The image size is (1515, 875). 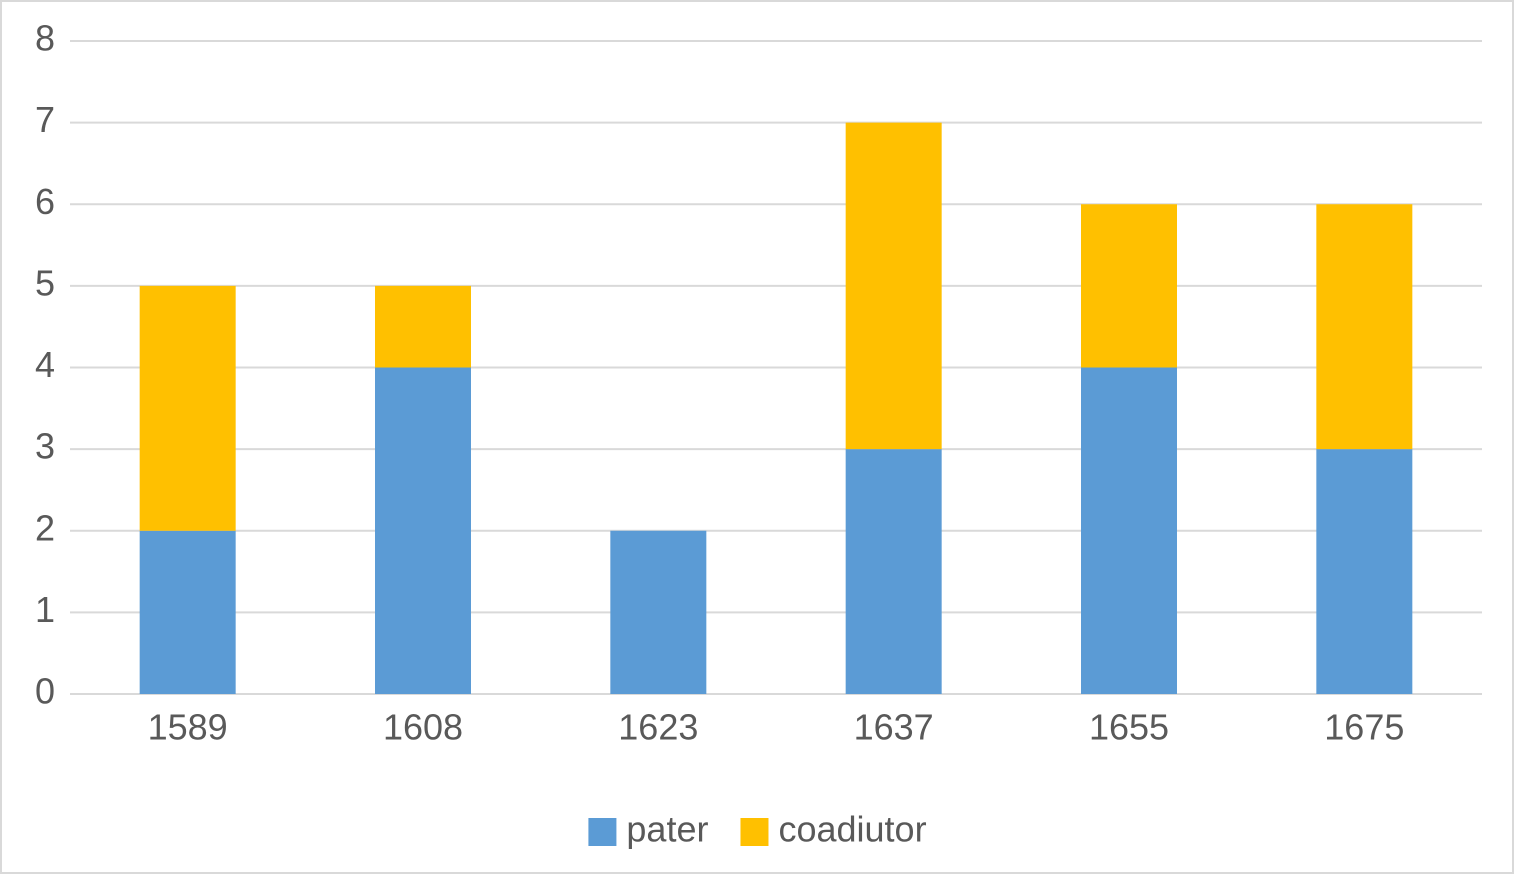 What do you see at coordinates (1129, 727) in the screenshot?
I see `x-tick-label: 1655` at bounding box center [1129, 727].